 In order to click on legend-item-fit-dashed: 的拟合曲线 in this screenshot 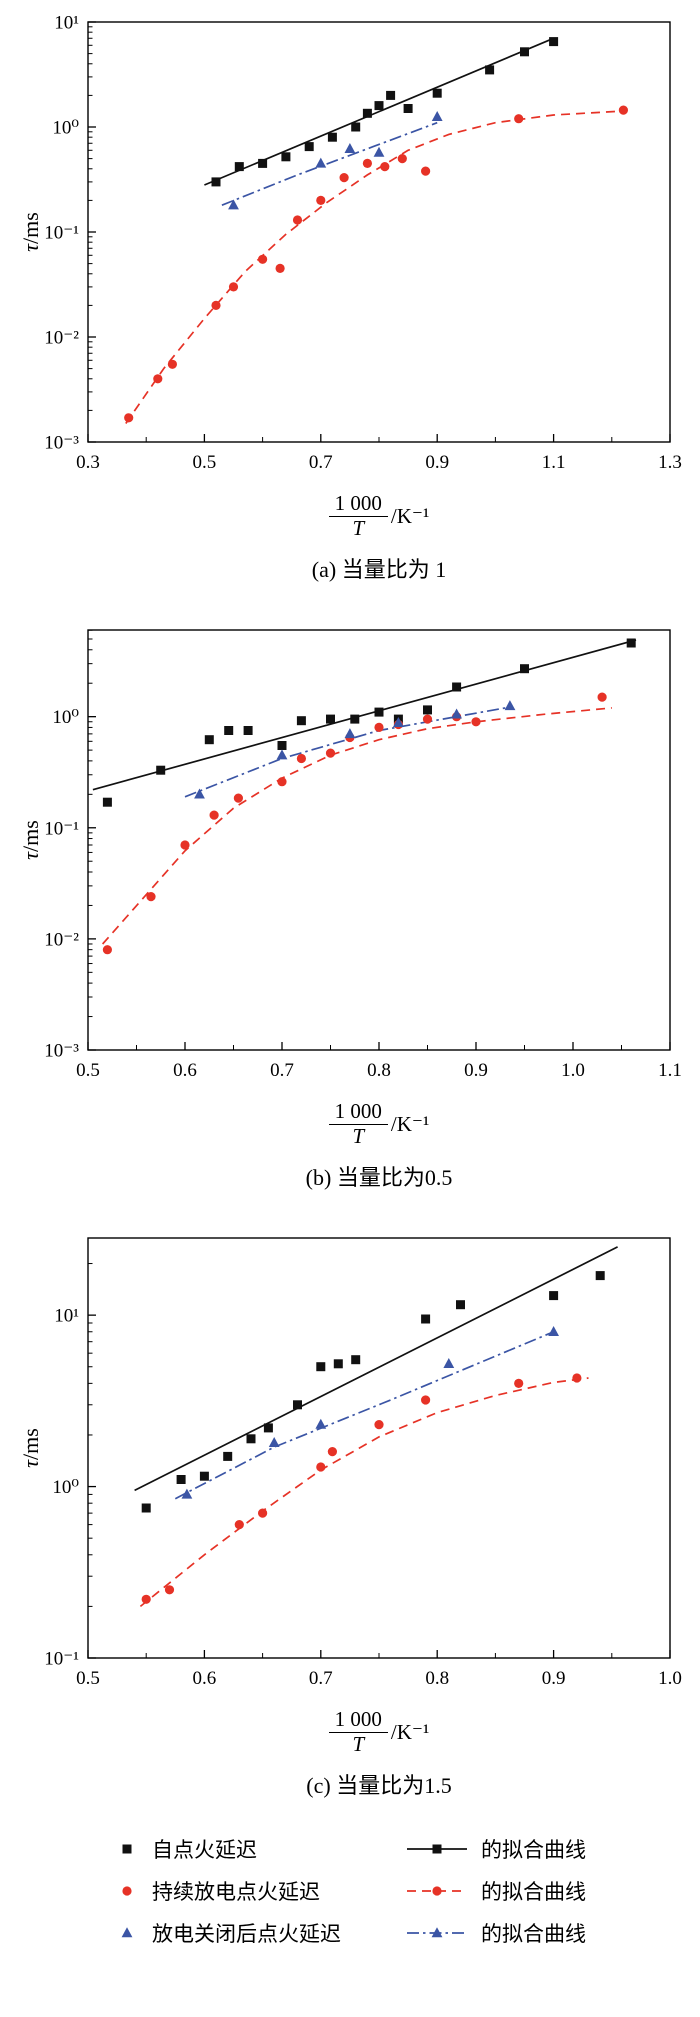, I will do `click(495, 1891)`.